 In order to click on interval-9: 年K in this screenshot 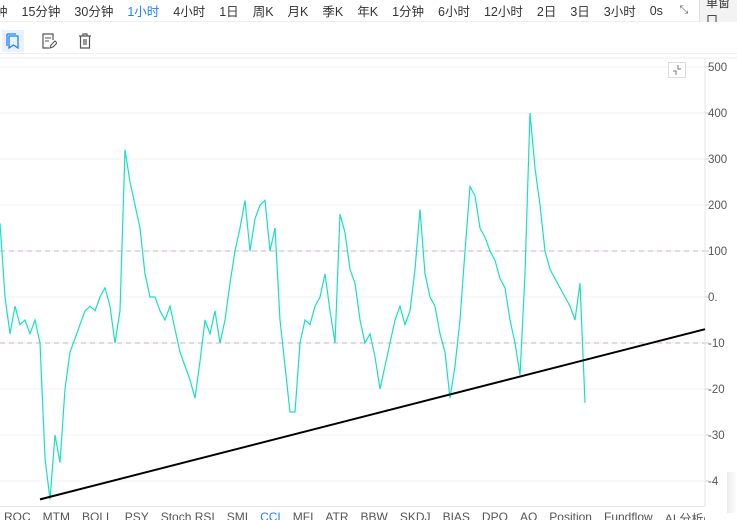, I will do `click(368, 12)`.